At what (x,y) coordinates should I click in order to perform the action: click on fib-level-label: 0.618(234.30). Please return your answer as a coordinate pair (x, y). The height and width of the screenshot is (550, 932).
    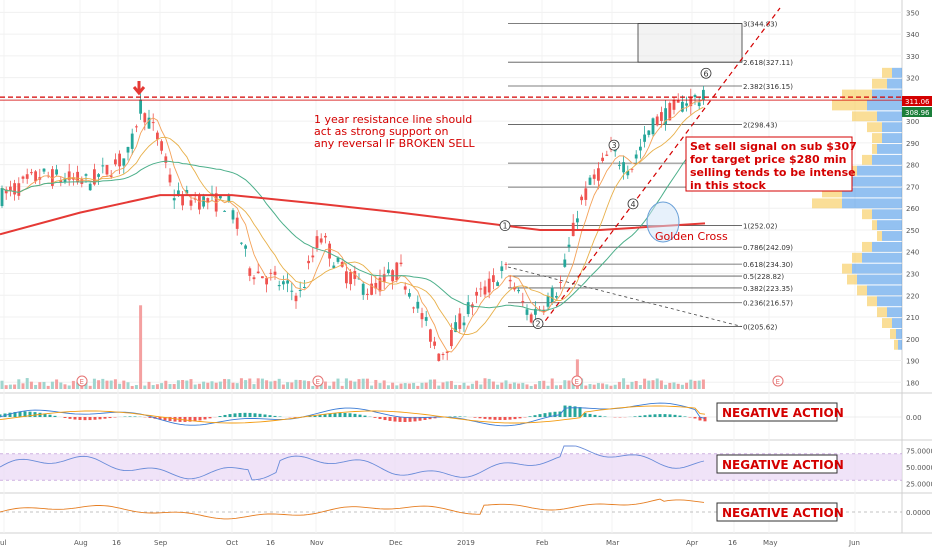
    Looking at the image, I should click on (768, 265).